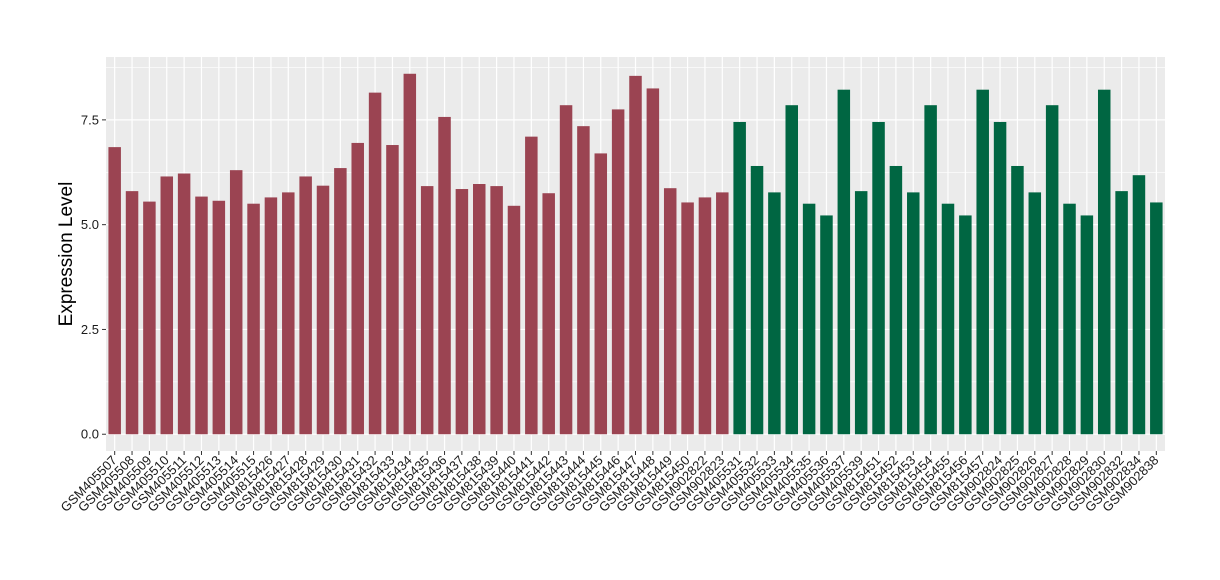 This screenshot has width=1220, height=580. What do you see at coordinates (167, 305) in the screenshot?
I see `bar-gsm405510` at bounding box center [167, 305].